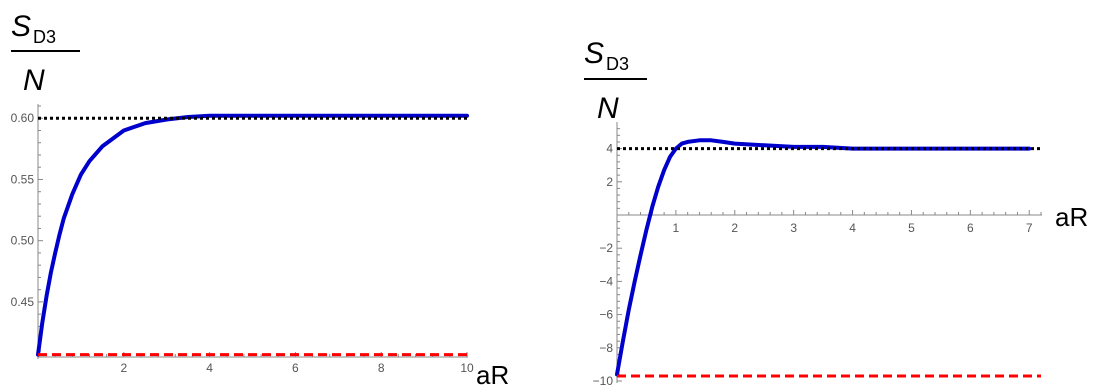 The image size is (1101, 389). Describe the element at coordinates (609, 182) in the screenshot. I see `y-tick-label-right: 2` at that location.